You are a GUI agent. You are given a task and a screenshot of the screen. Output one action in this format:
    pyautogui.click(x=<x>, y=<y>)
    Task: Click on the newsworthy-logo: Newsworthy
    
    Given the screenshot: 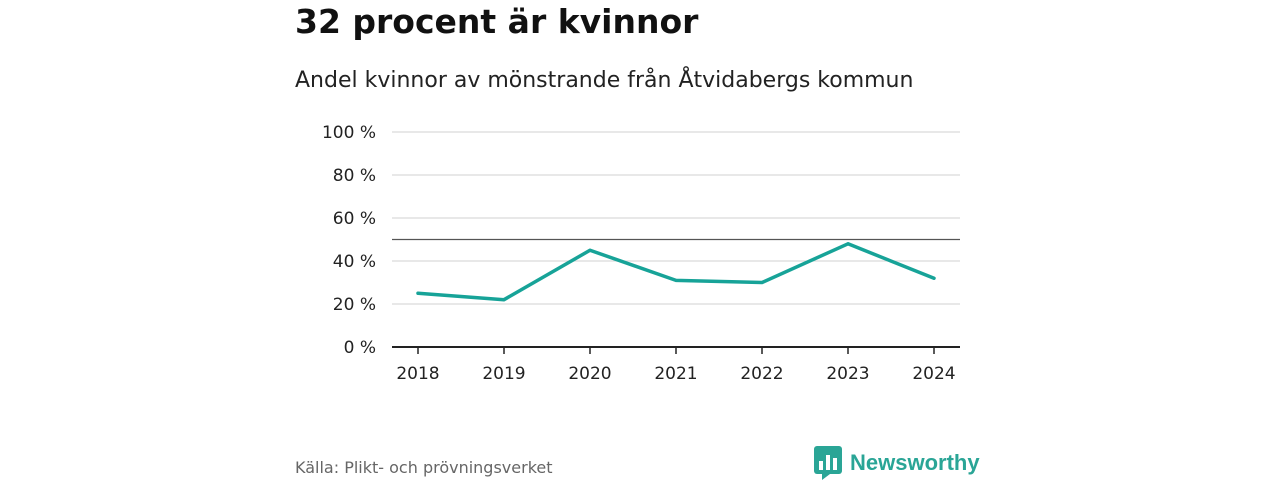 What is the action you would take?
    pyautogui.click(x=897, y=463)
    